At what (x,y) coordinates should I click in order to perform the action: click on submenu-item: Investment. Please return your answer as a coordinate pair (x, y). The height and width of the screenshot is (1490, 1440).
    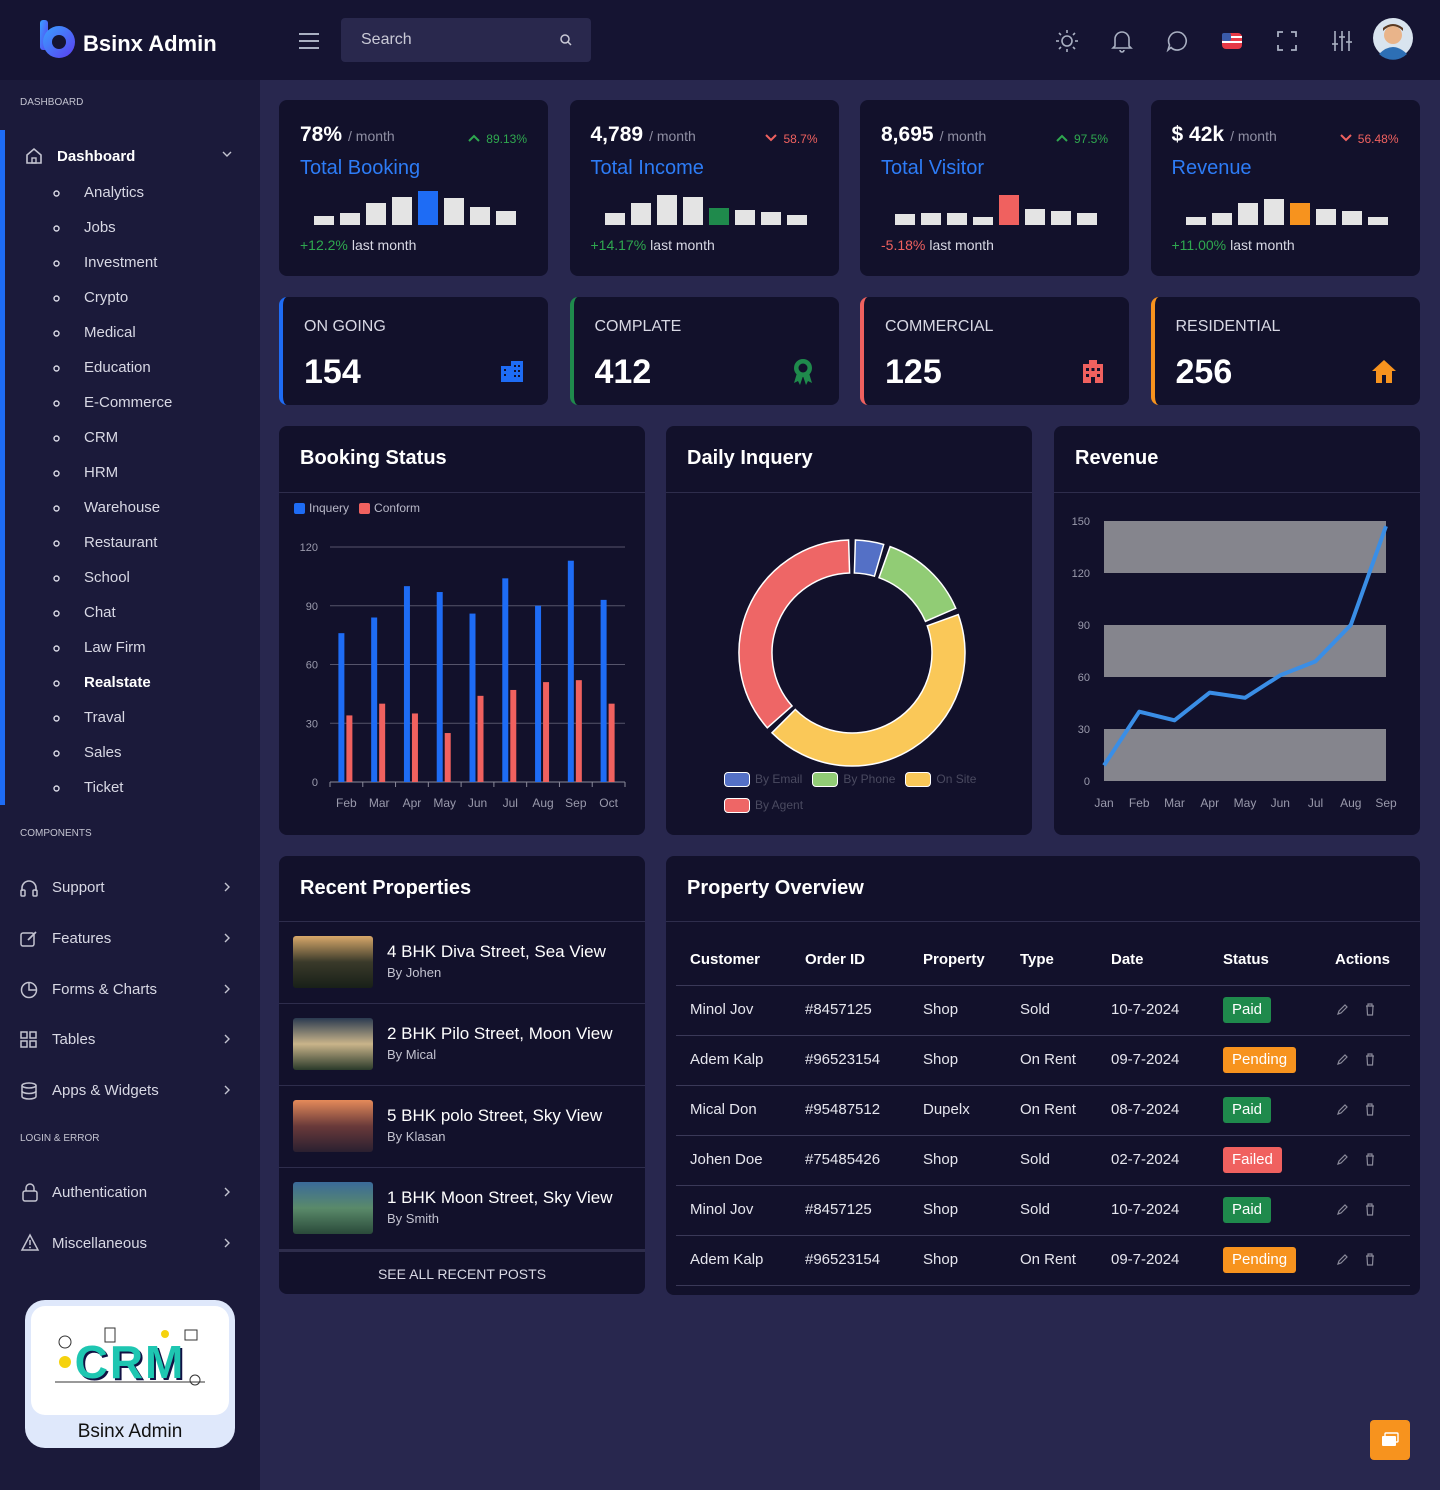
    Looking at the image, I should click on (121, 262).